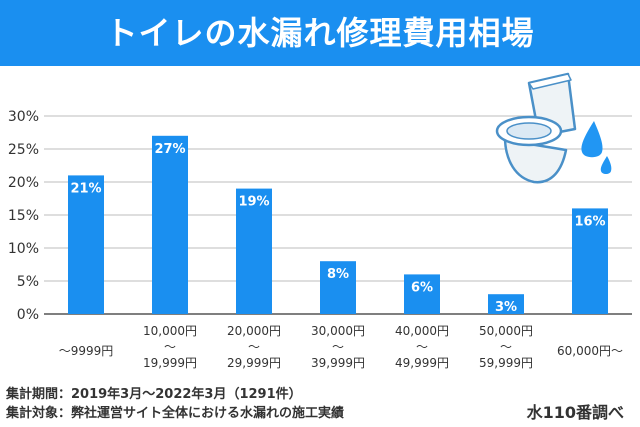 The height and width of the screenshot is (427, 640). I want to click on x-tick-label: 〜9999円, so click(86, 351).